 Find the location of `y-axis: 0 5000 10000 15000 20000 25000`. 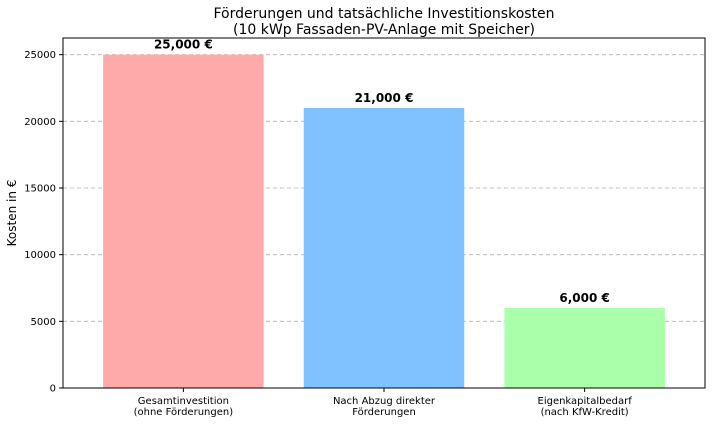

y-axis: 0 5000 10000 15000 20000 25000 is located at coordinates (43, 222).